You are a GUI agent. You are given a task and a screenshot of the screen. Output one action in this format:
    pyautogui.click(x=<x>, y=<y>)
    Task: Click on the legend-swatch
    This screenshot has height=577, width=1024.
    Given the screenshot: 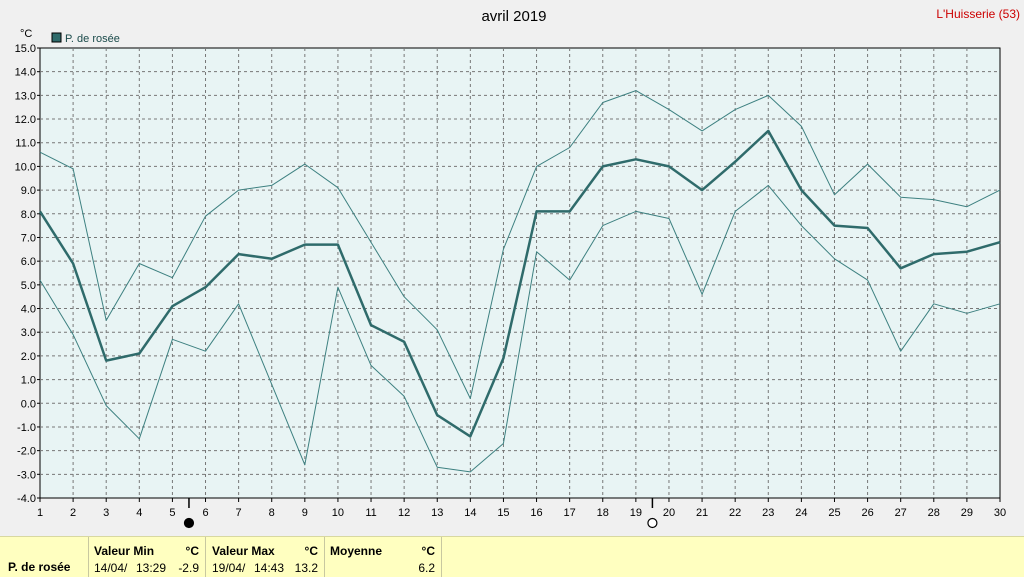 What is the action you would take?
    pyautogui.click(x=56, y=37)
    